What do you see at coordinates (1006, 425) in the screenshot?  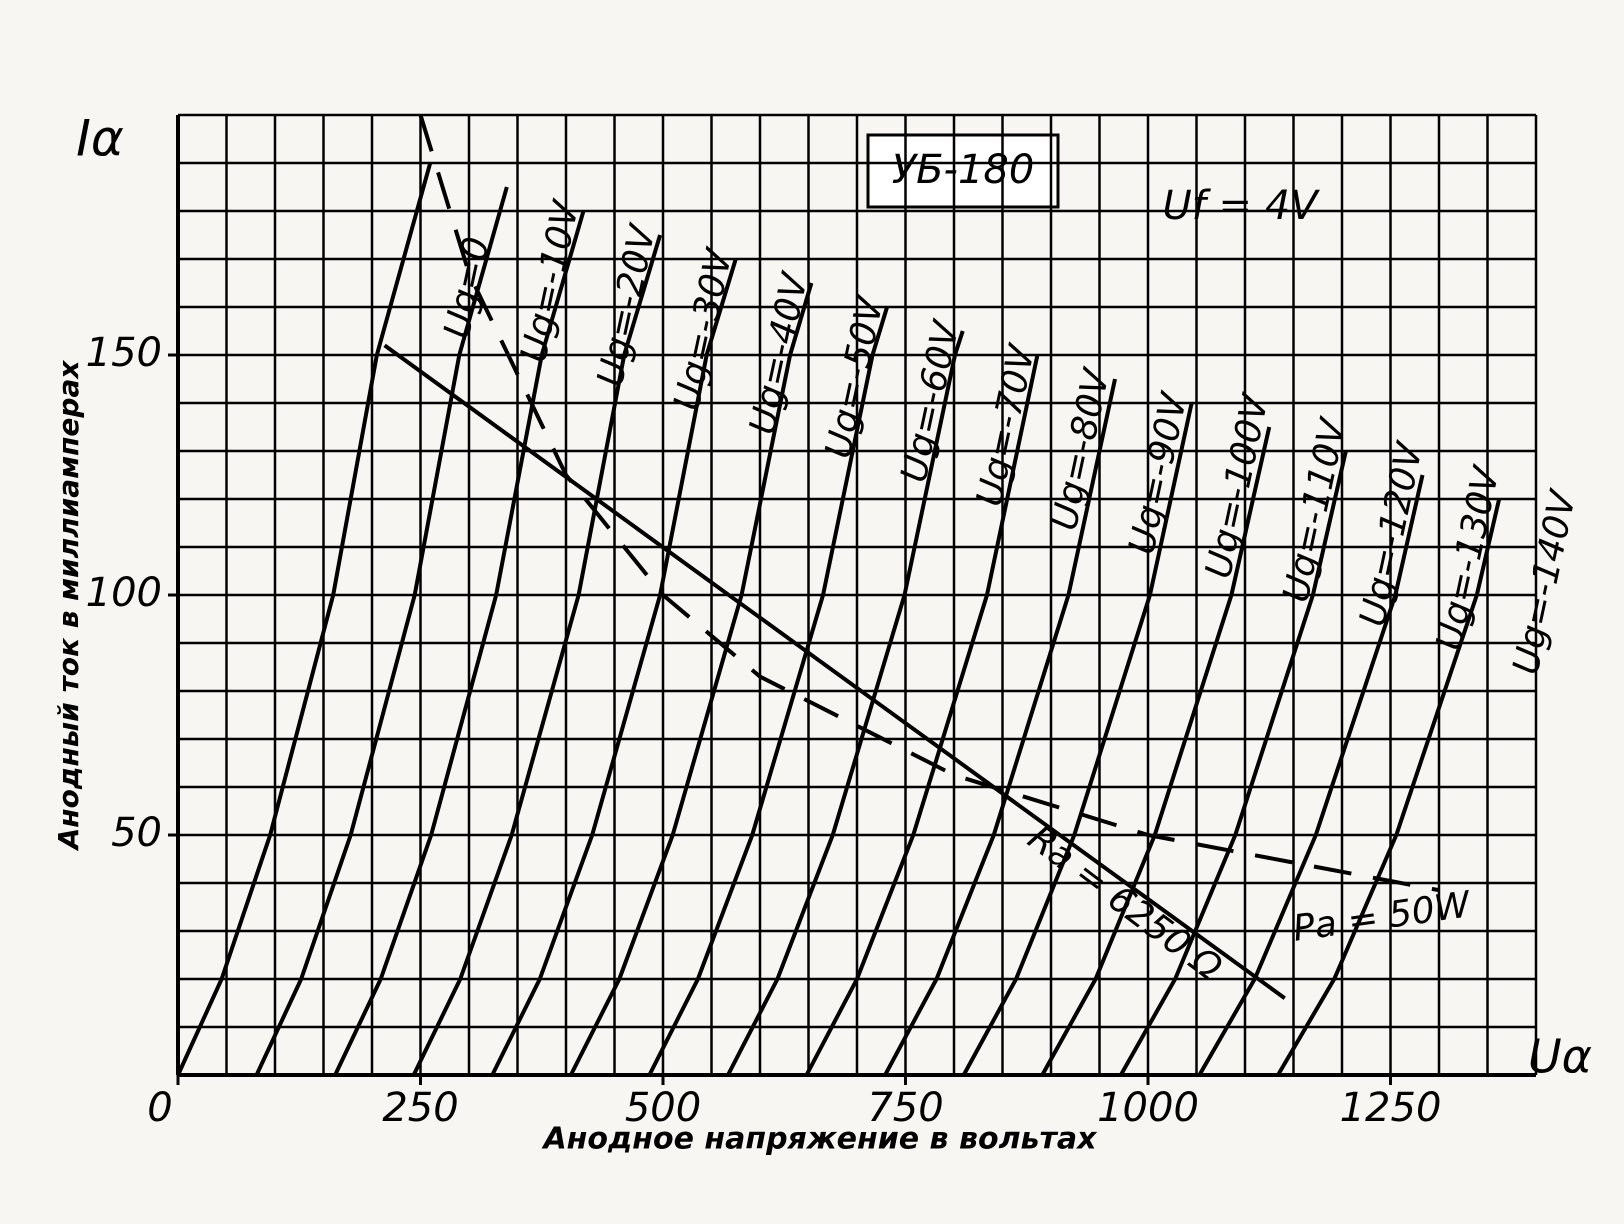 I see `series-label: Ug=-70V` at bounding box center [1006, 425].